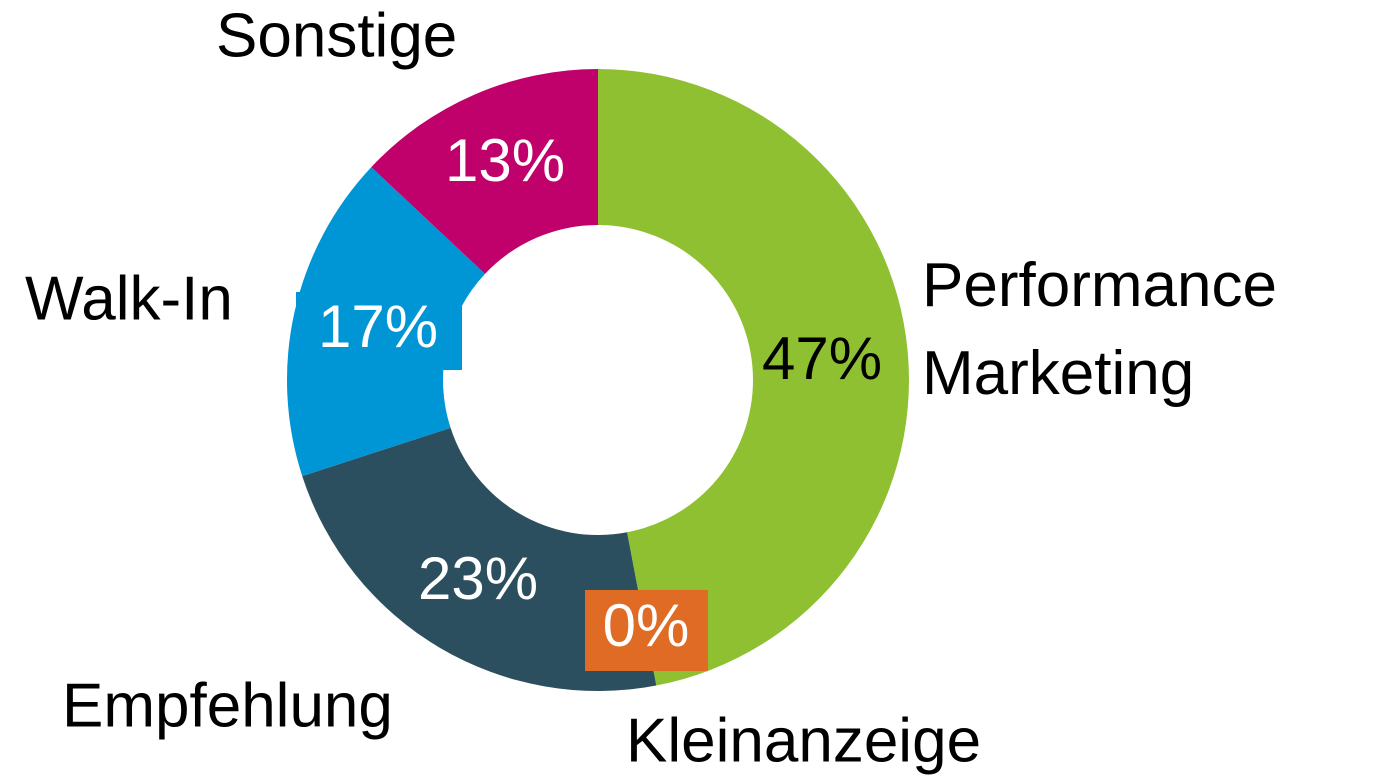 This screenshot has width=1374, height=783. What do you see at coordinates (1099, 329) in the screenshot?
I see `category-label: Performance Marketing` at bounding box center [1099, 329].